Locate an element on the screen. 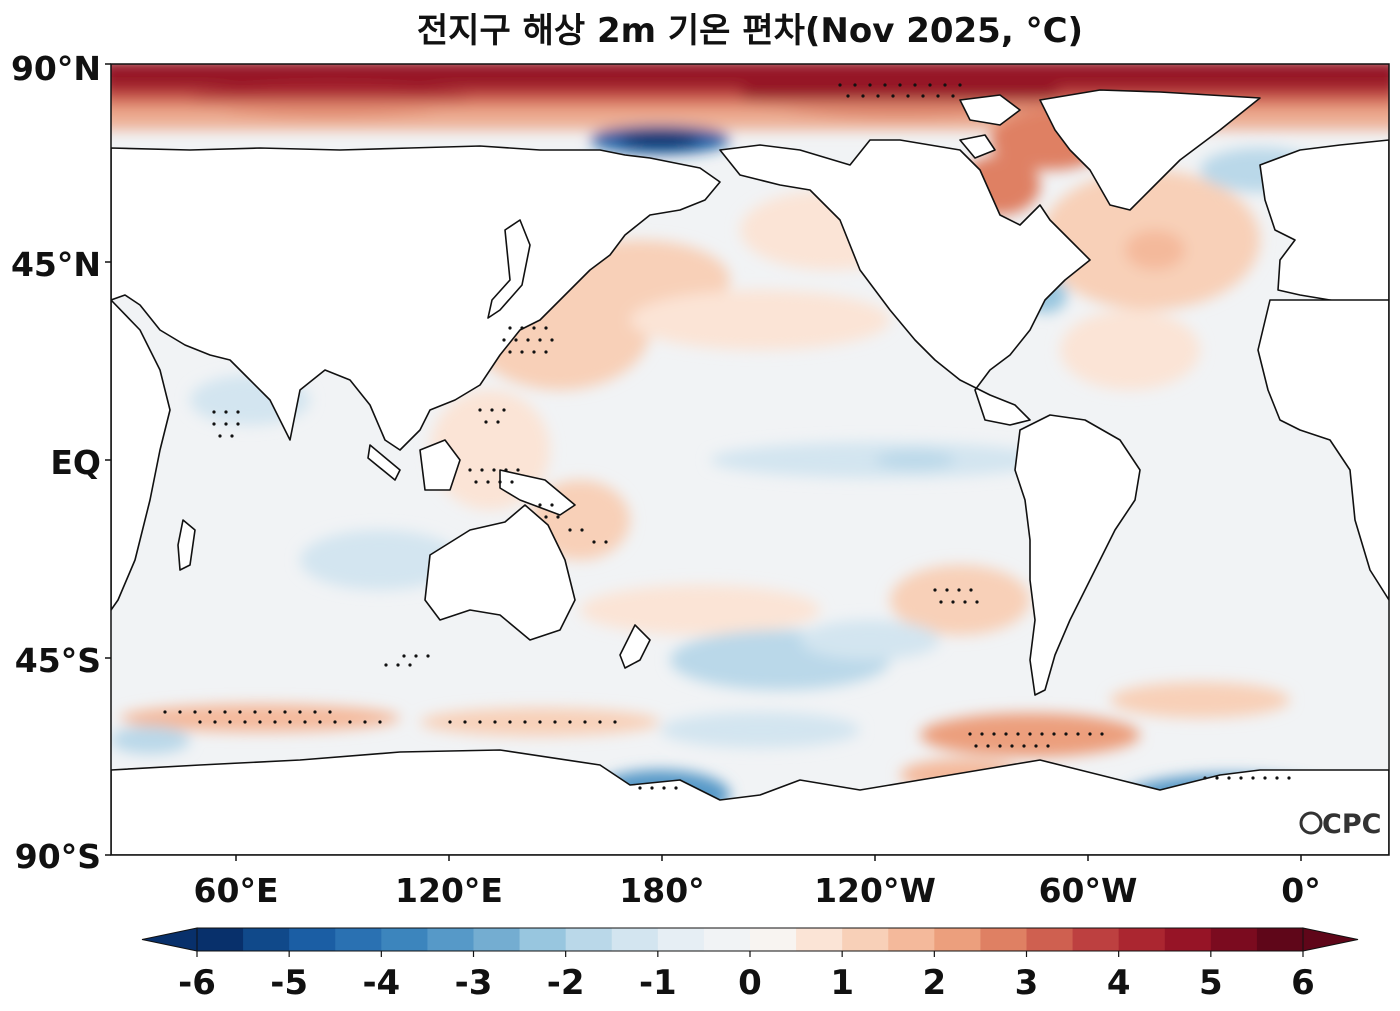  colorbar-tick-label: -1 is located at coordinates (658, 983).